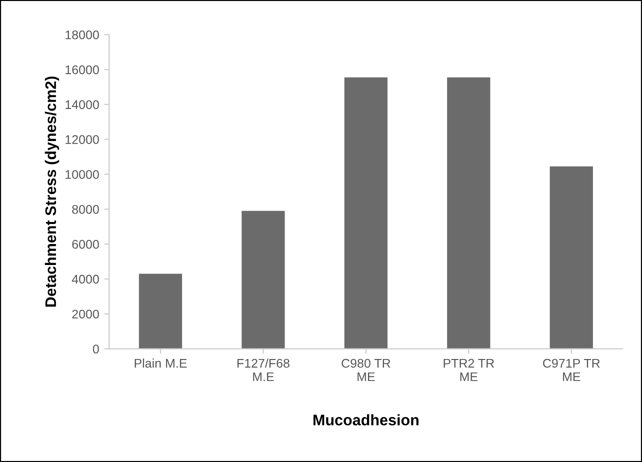 This screenshot has width=642, height=462. I want to click on x-tick-label: C971P TR ME, so click(571, 370).